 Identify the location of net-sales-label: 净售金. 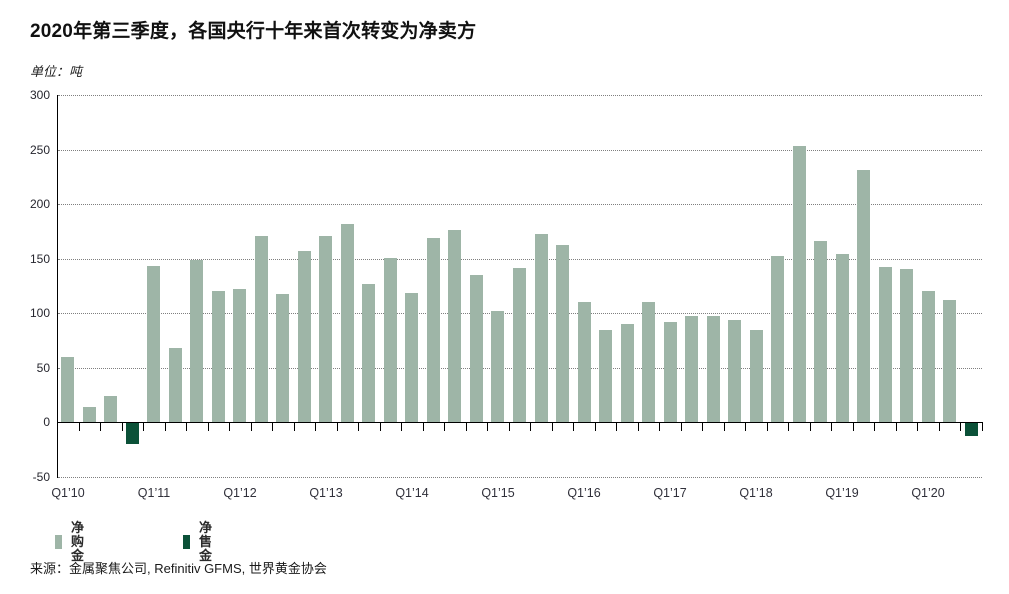
(206, 541).